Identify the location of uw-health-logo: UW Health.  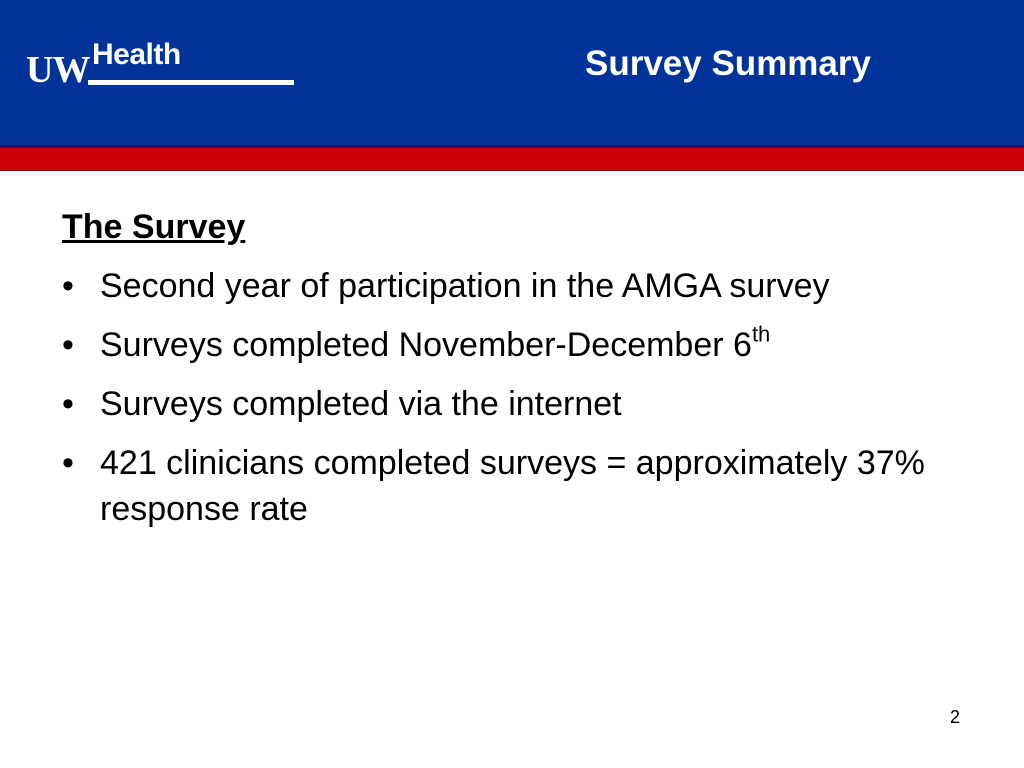
(161, 64).